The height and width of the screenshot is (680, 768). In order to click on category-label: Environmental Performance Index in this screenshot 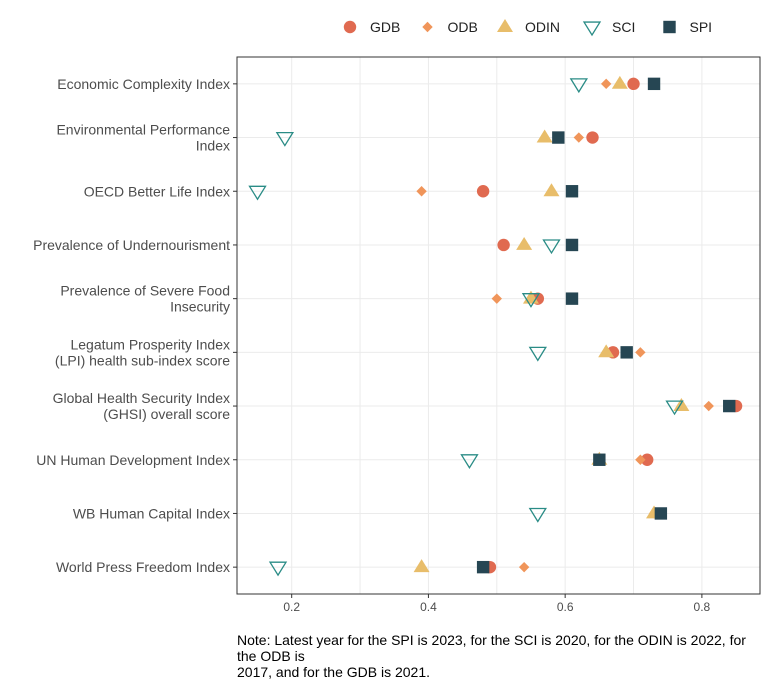, I will do `click(143, 138)`.